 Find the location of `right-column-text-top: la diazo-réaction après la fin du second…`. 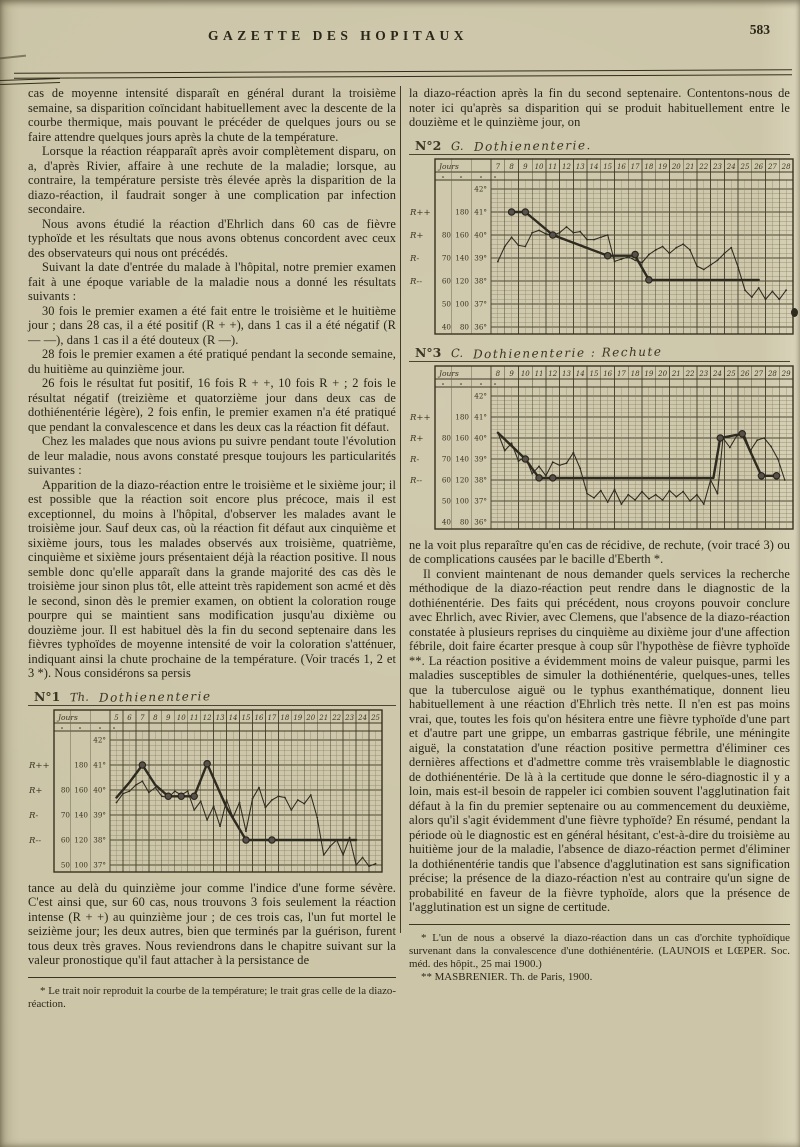

right-column-text-top: la diazo-réaction après la fin du second… is located at coordinates (599, 108).